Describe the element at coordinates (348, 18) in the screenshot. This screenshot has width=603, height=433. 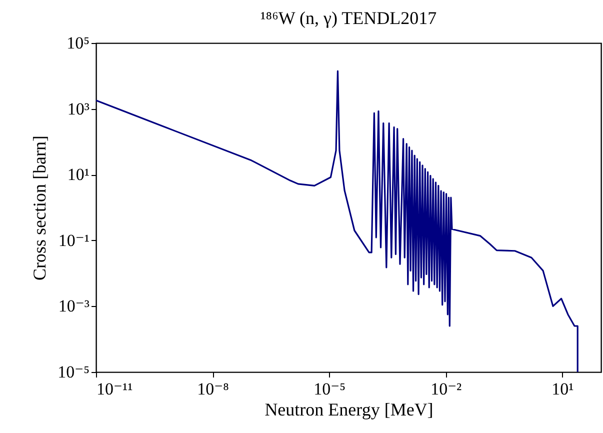
I see `chart-title: ¹⁸⁶W (n, γ) TENDL2017` at that location.